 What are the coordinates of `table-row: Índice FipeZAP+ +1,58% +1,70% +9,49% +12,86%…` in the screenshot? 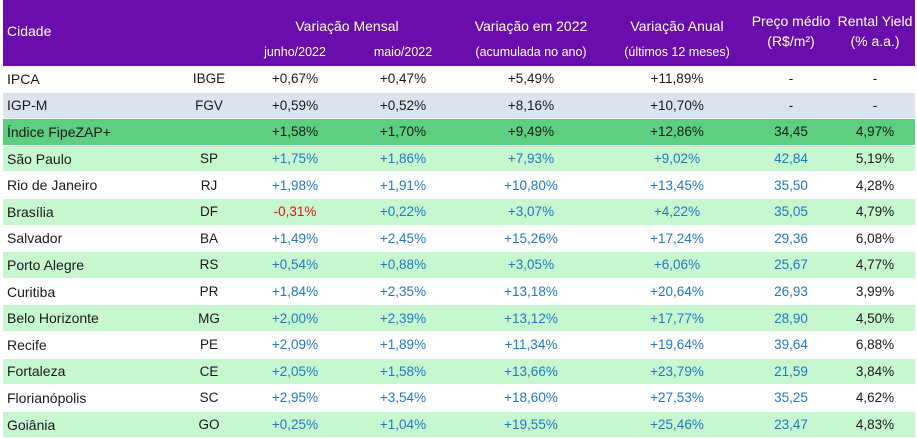 It's located at (459, 132).